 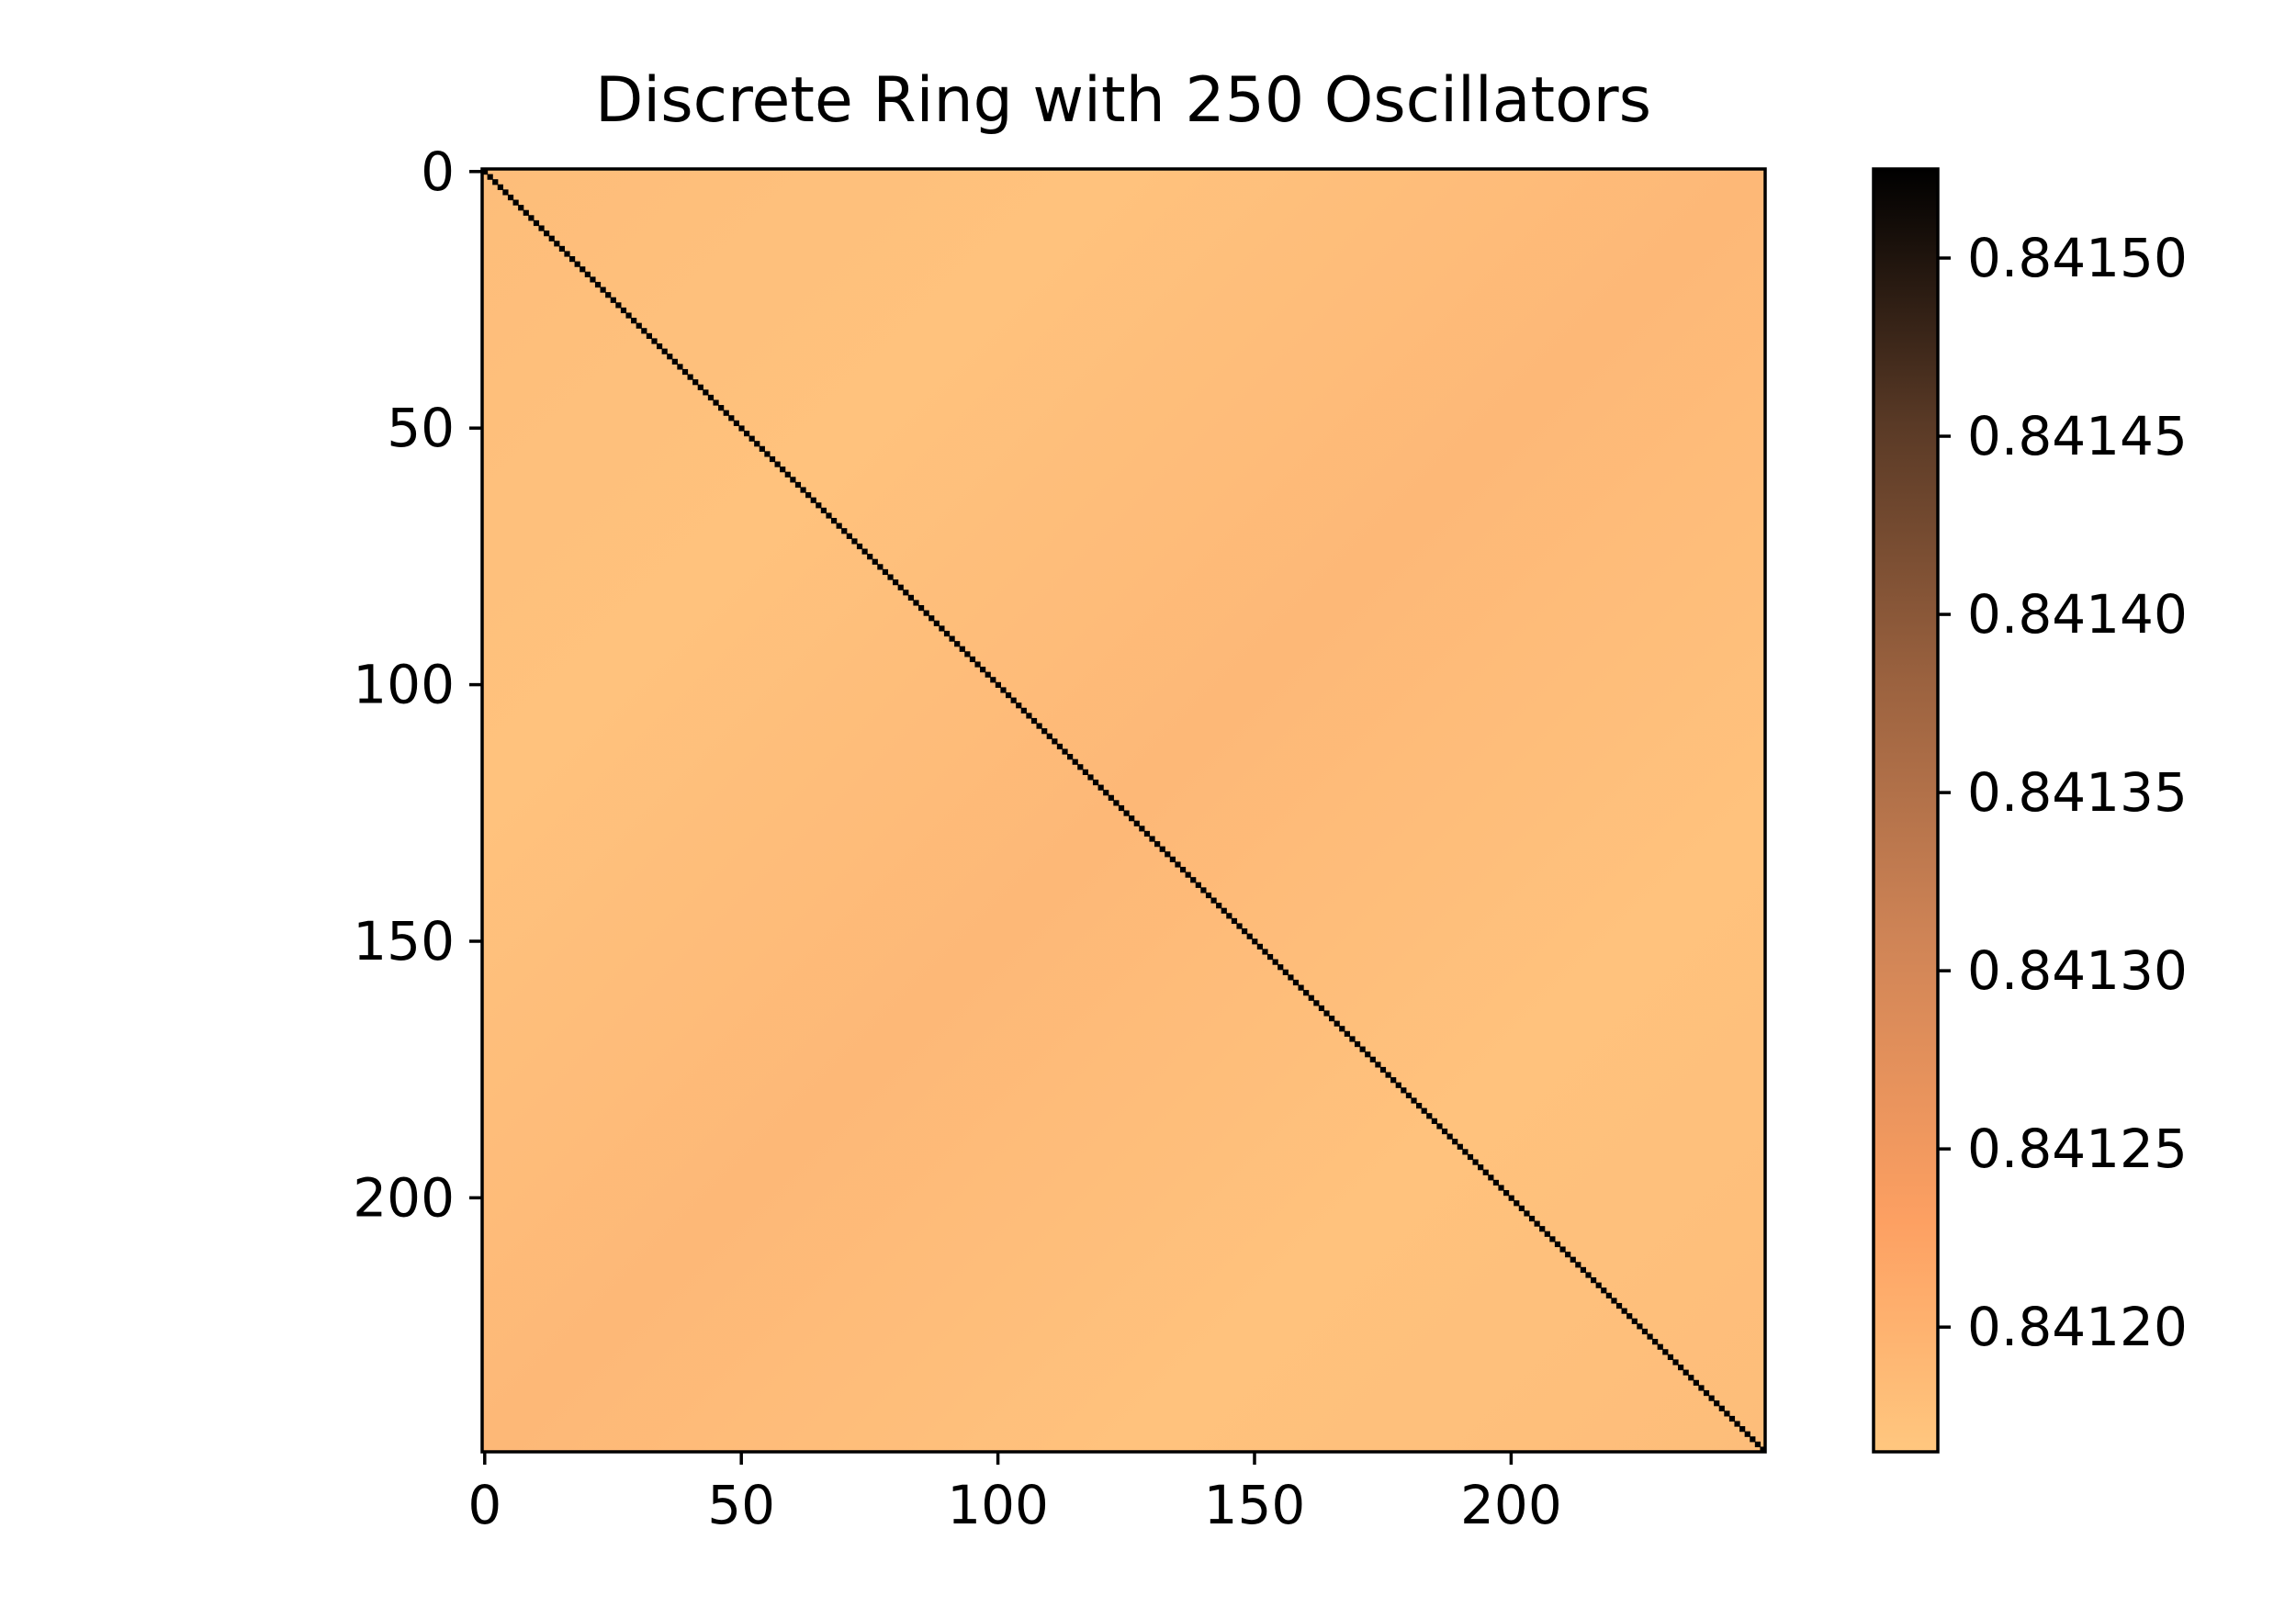 I want to click on x-tick-label: 100, so click(x=998, y=1505).